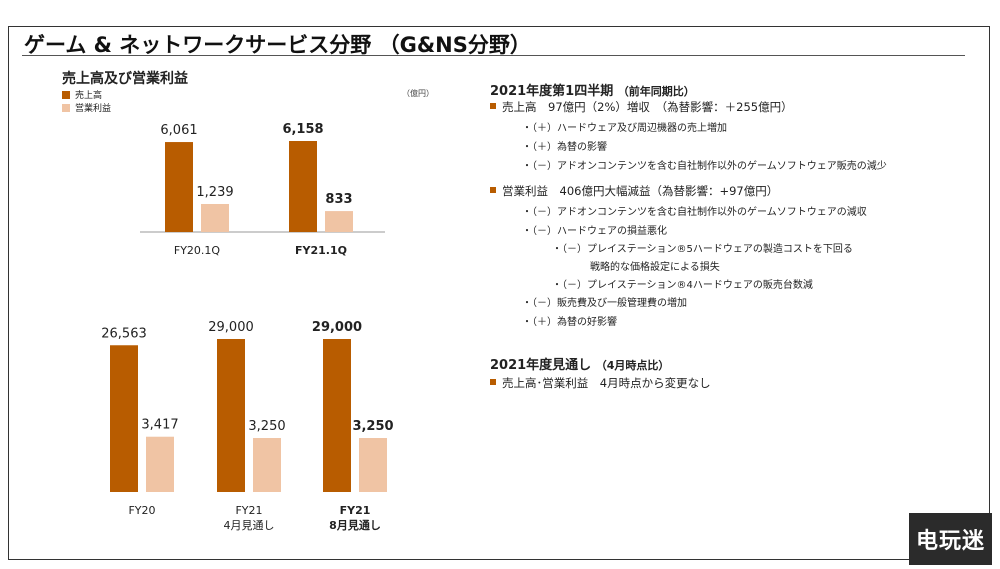 This screenshot has height=569, width=1000. Describe the element at coordinates (125, 79) in the screenshot. I see `chart-title: 売上高及び営業利益` at that location.